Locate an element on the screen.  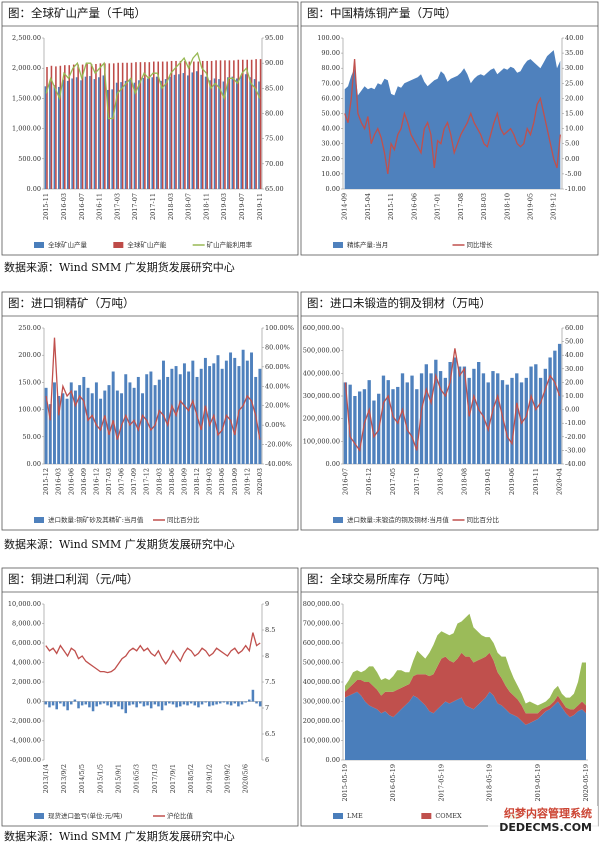
y-tick-label: 700,000.00 is located at coordinates (321, 624).